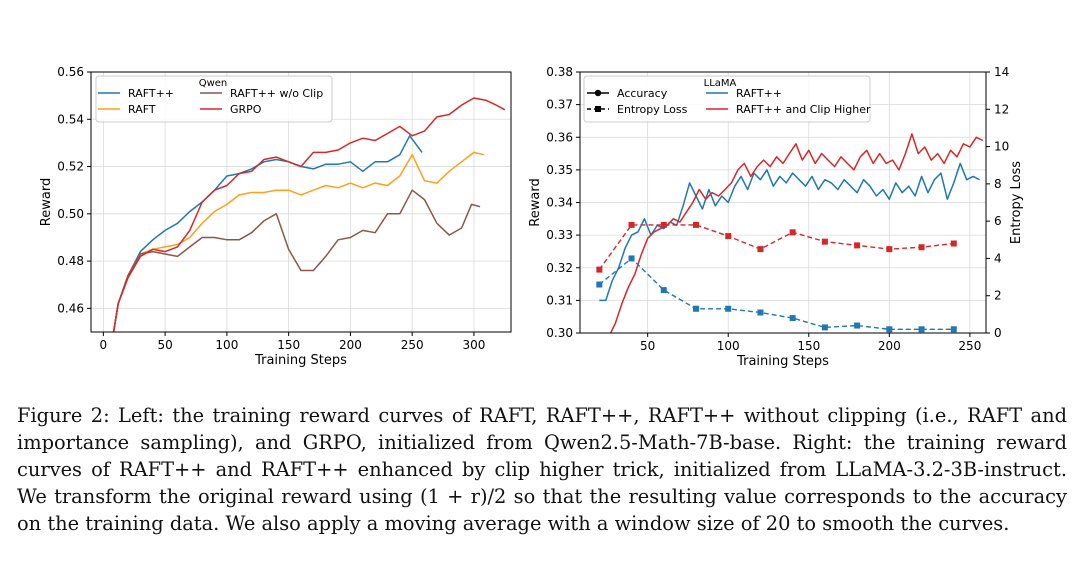  What do you see at coordinates (1001, 109) in the screenshot?
I see `y2-tick-label: 12` at bounding box center [1001, 109].